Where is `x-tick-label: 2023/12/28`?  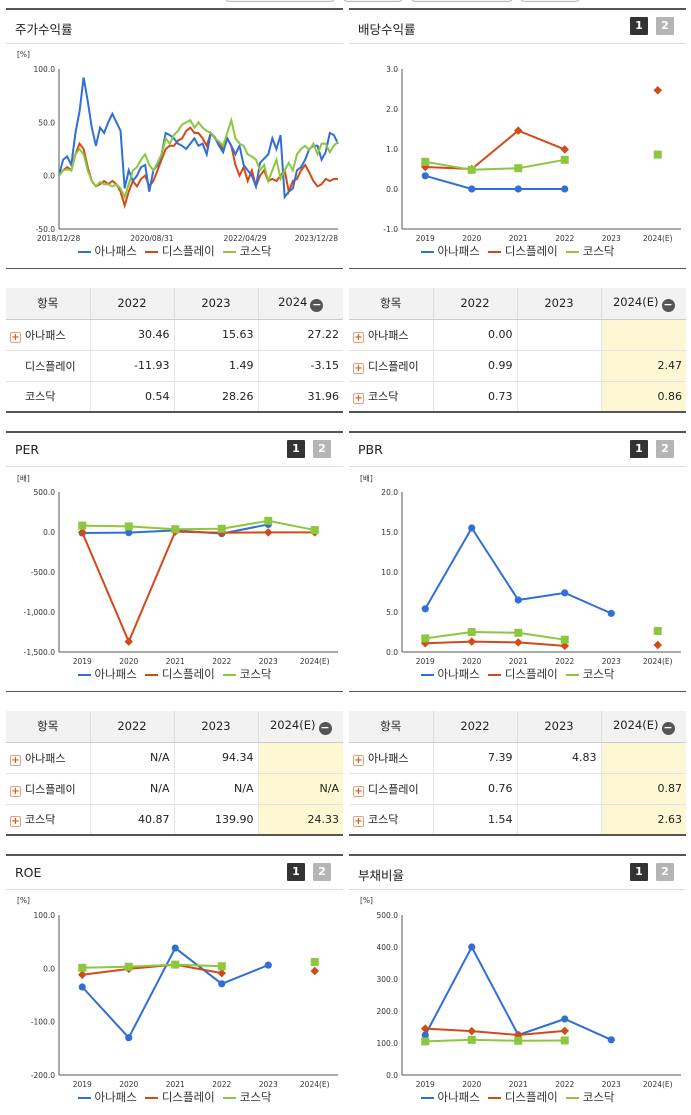
x-tick-label: 2023/12/28 is located at coordinates (316, 238).